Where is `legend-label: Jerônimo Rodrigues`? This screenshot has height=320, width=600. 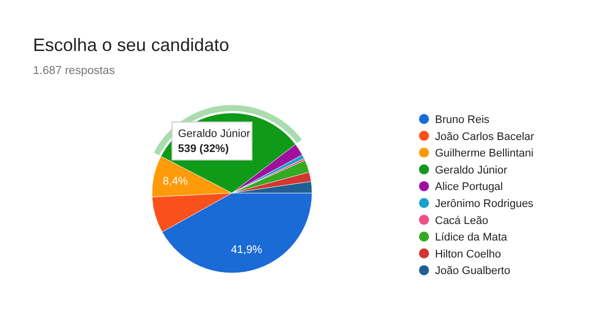
legend-label: Jerônimo Rodrigues is located at coordinates (484, 204).